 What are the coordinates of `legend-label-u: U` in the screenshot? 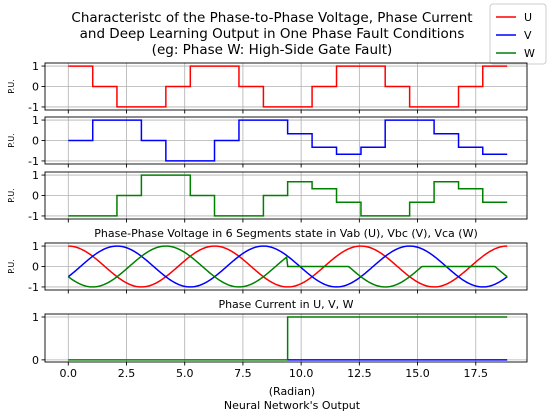 It's located at (528, 17).